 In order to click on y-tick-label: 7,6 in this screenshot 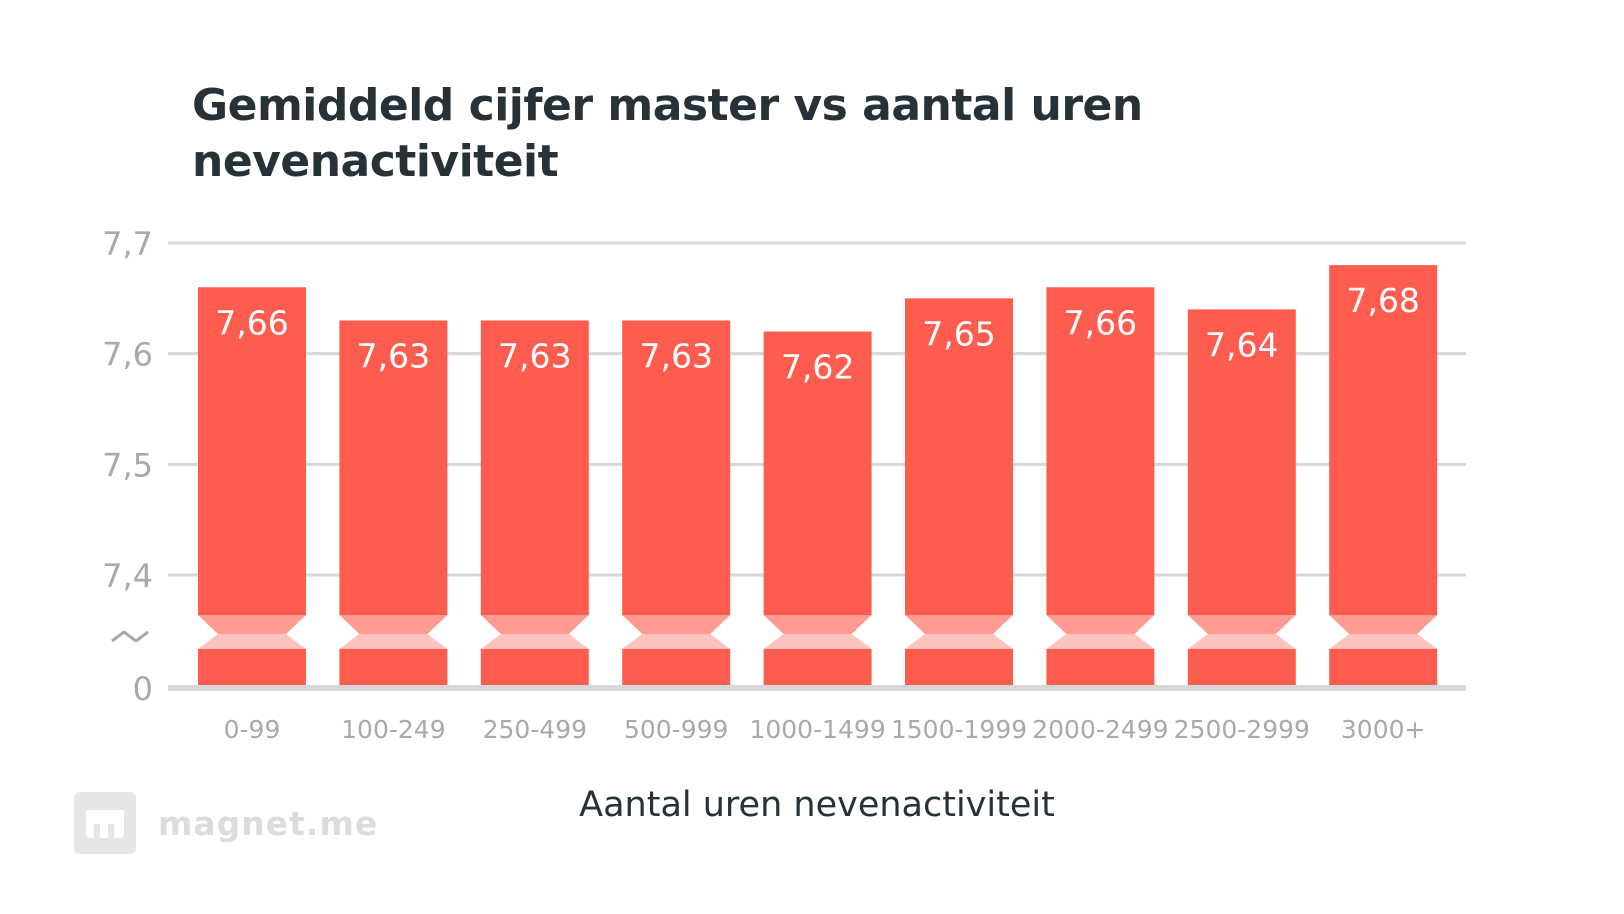, I will do `click(127, 355)`.